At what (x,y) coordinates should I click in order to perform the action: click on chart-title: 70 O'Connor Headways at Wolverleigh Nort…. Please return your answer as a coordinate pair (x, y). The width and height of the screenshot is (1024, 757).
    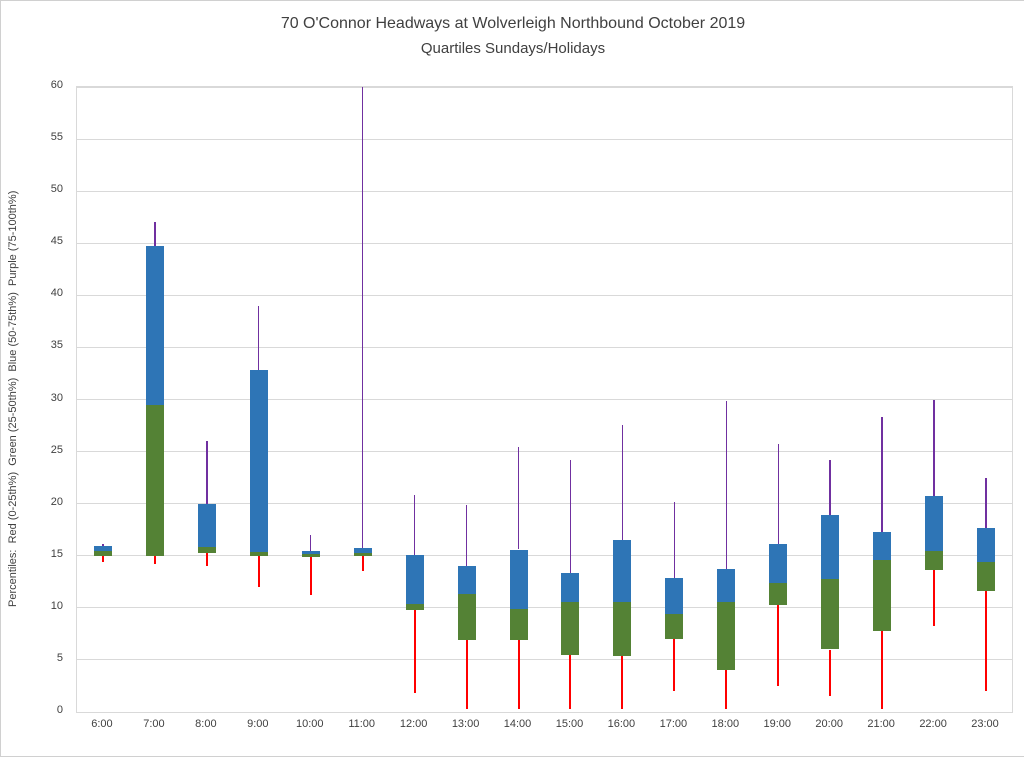
    Looking at the image, I should click on (513, 23).